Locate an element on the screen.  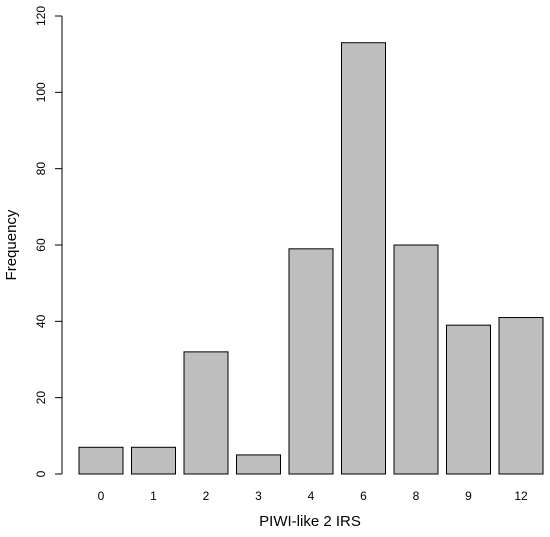
y-axis: 0 20 40 60 80 100 120 is located at coordinates (48, 241).